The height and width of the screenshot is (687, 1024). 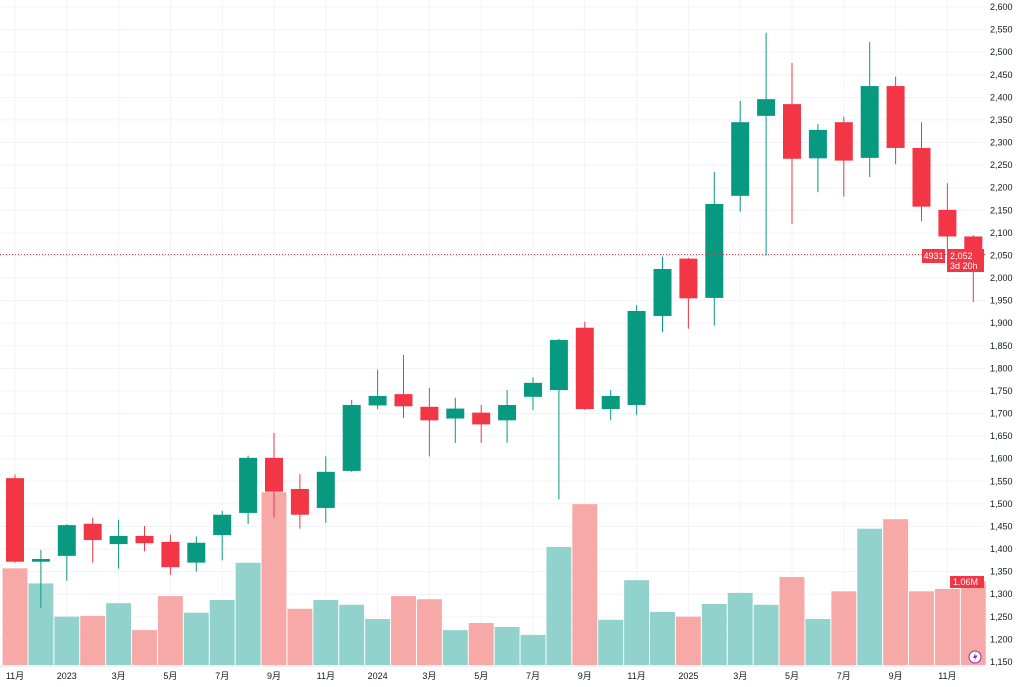 What do you see at coordinates (1001, 459) in the screenshot?
I see `y-tick-label: 1,600` at bounding box center [1001, 459].